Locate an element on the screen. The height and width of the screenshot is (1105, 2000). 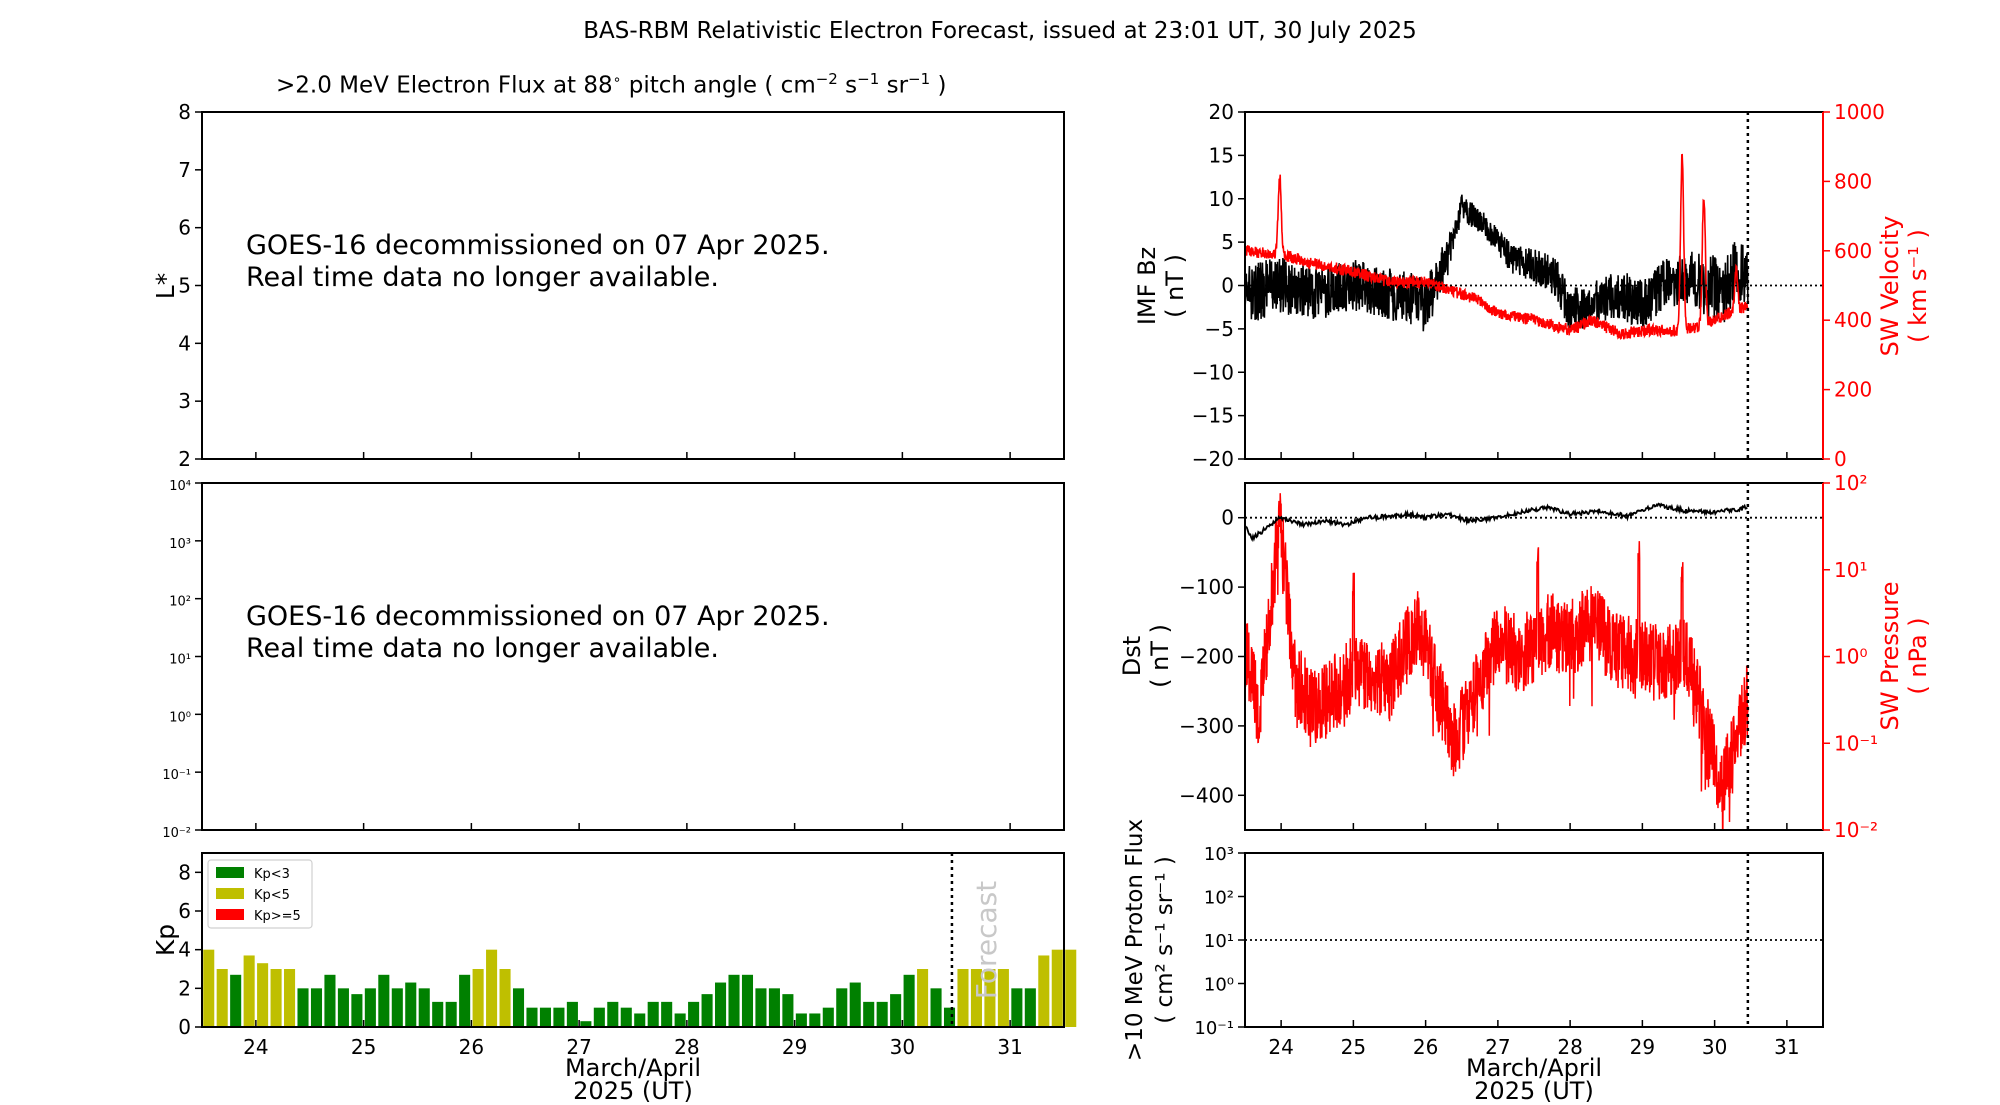
lstar-y-axis: 2 3 4 5 6 7 8 is located at coordinates (190, 285).